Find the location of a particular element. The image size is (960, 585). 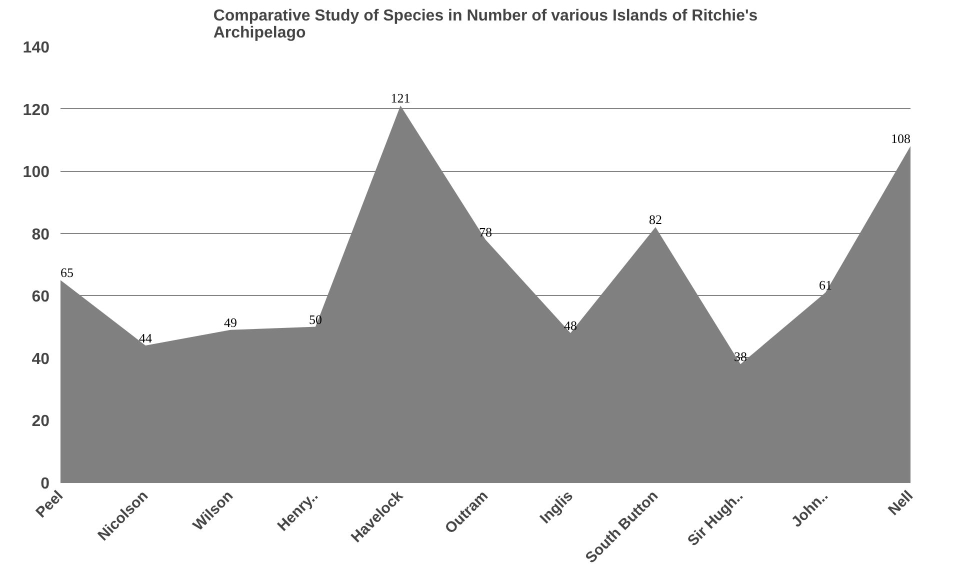

y-tick-label: 20 is located at coordinates (41, 421).